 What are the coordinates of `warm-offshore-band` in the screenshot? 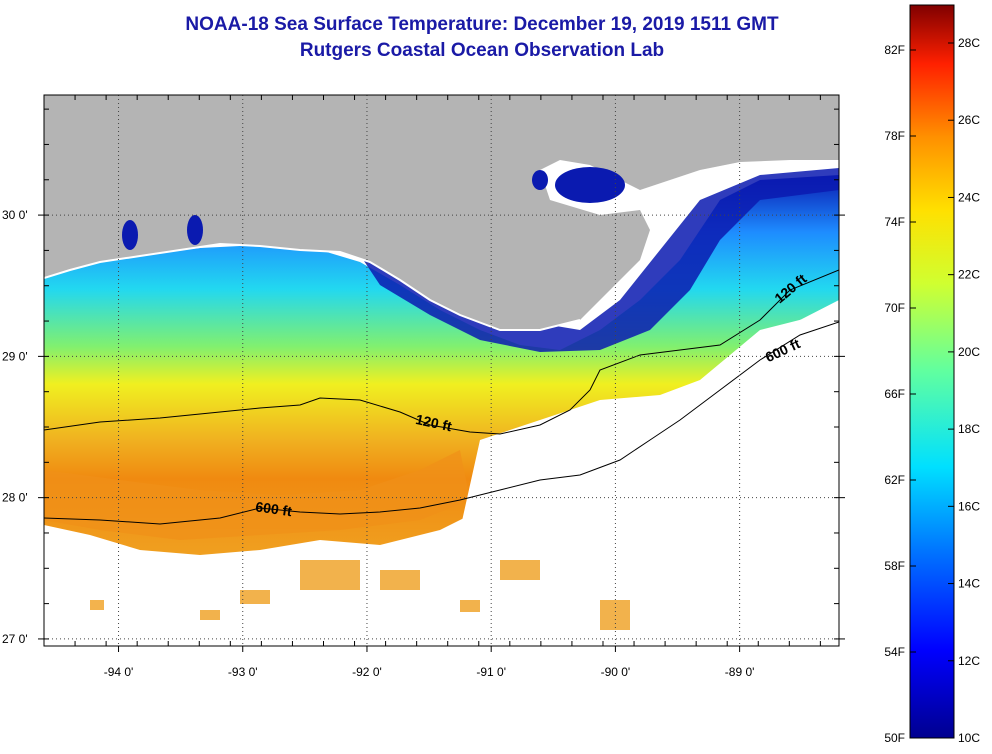 It's located at (257, 495).